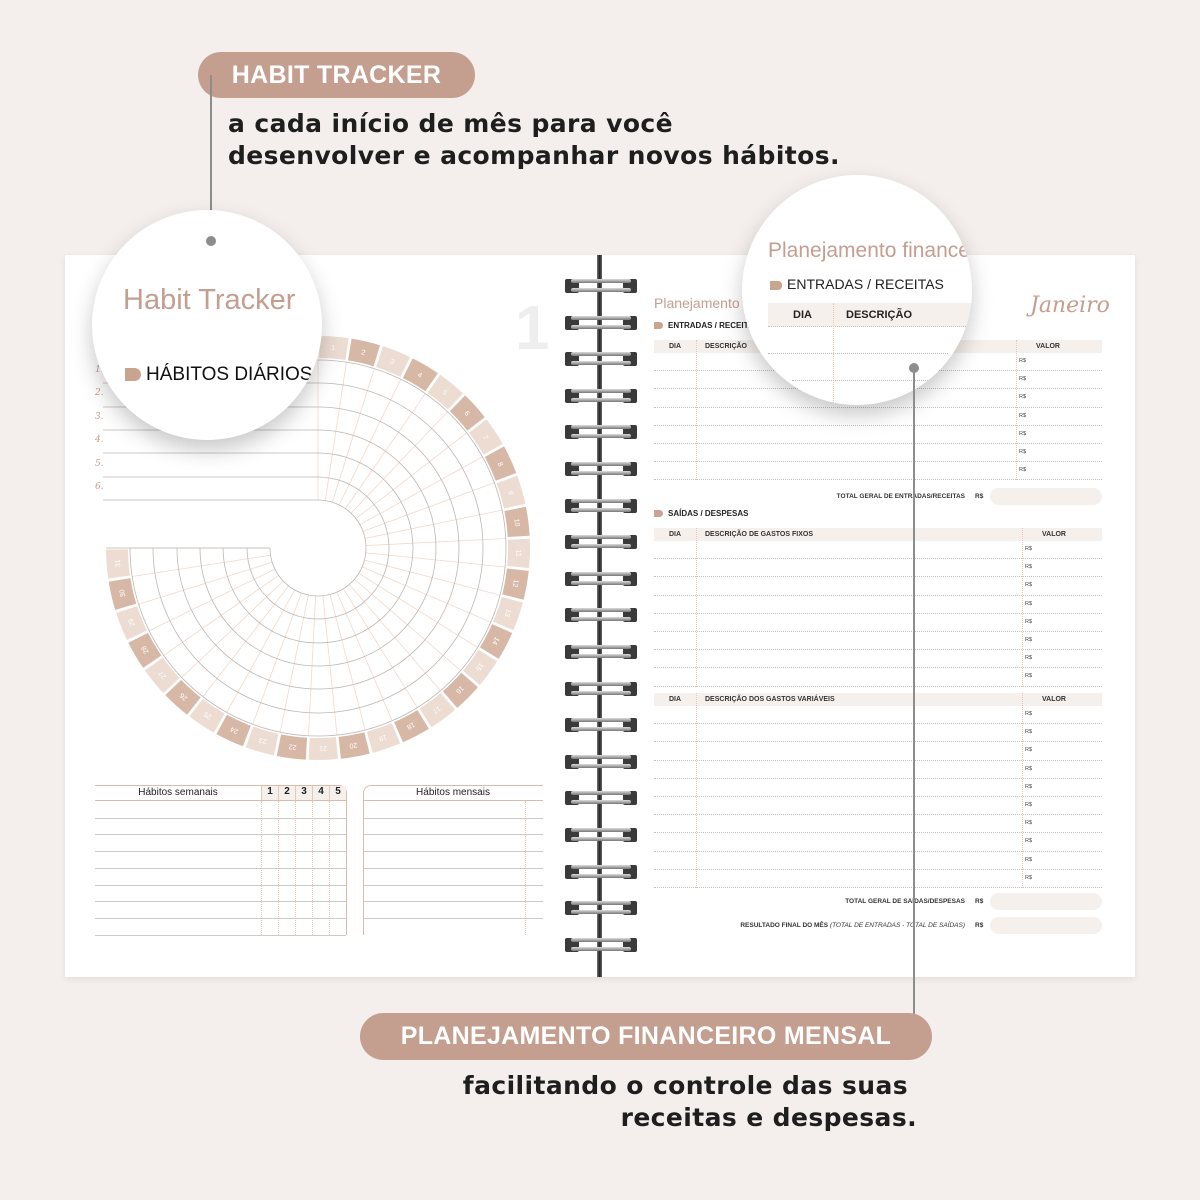 This screenshot has height=1200, width=1200. What do you see at coordinates (675, 534) in the screenshot?
I see `col-day: DIA` at bounding box center [675, 534].